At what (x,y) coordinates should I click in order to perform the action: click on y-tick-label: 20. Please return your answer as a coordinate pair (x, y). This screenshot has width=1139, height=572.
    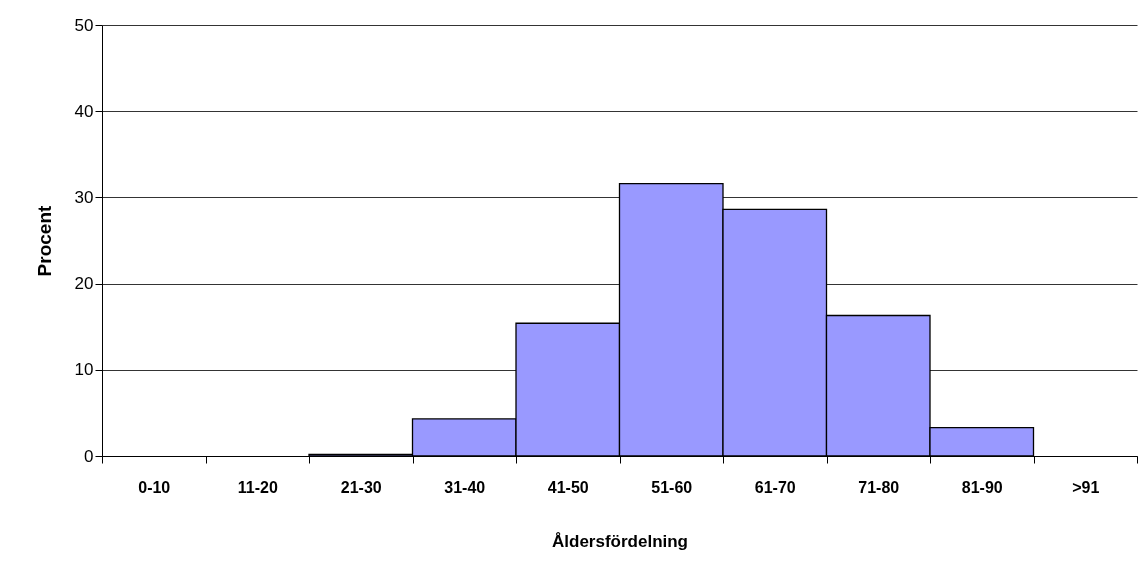
    Looking at the image, I should click on (84, 284).